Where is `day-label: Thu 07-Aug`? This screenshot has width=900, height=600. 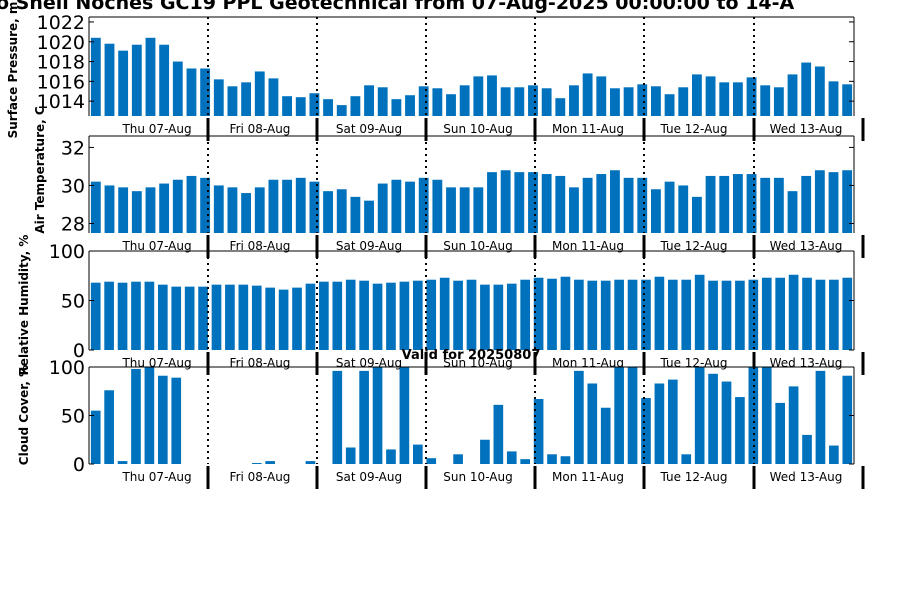
day-label: Thu 07-Aug is located at coordinates (156, 363).